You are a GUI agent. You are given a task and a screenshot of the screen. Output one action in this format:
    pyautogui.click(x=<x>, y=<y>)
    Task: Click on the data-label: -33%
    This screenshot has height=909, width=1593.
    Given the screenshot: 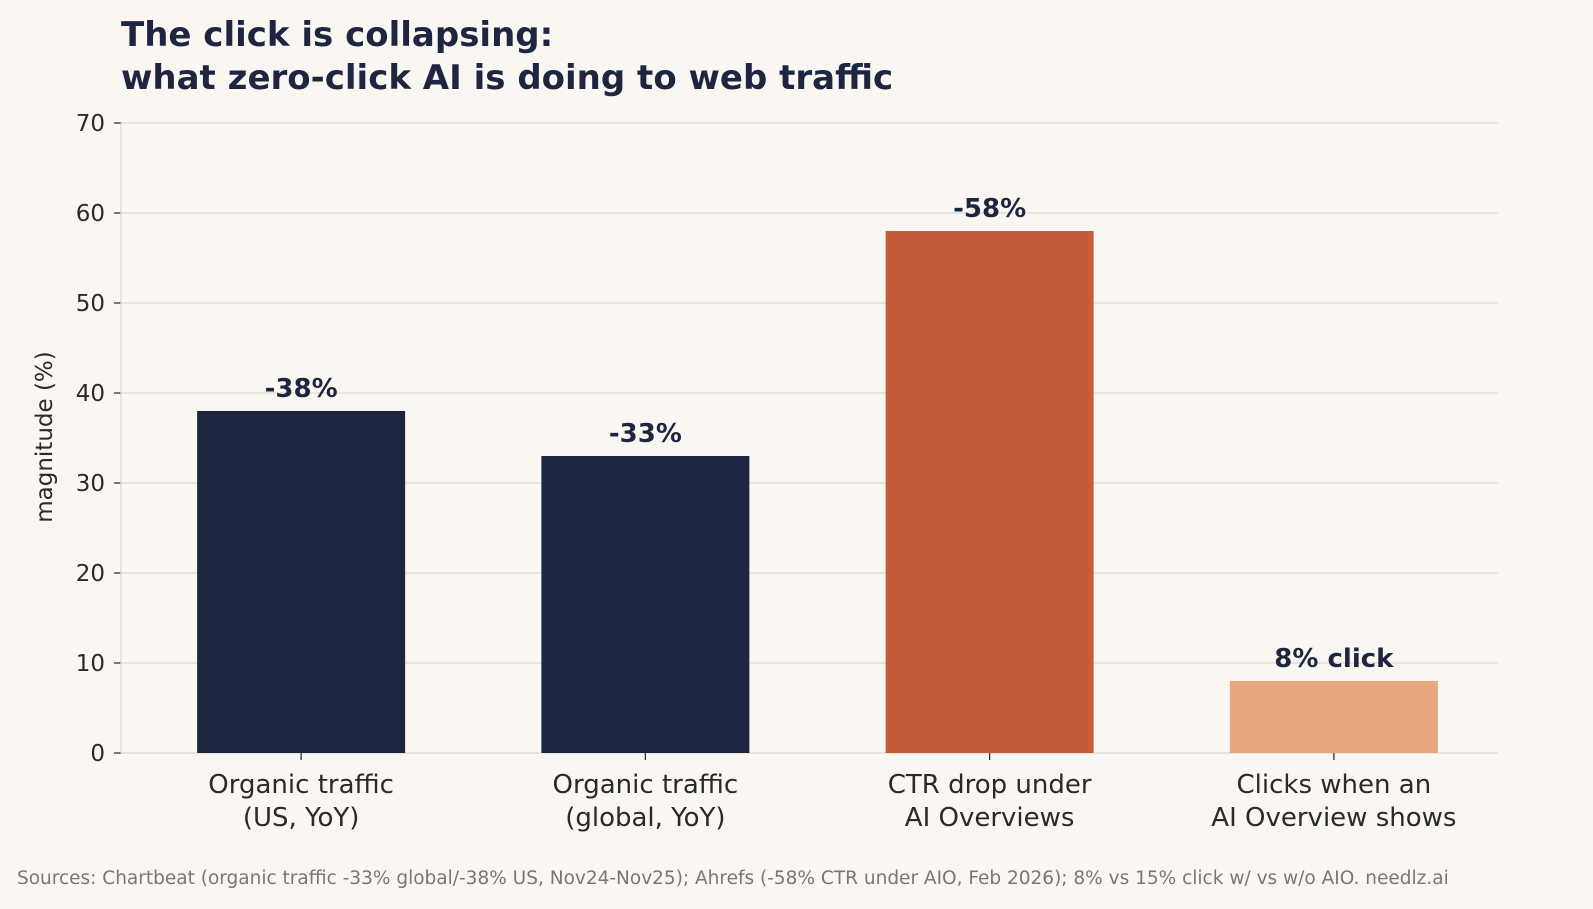 What is the action you would take?
    pyautogui.click(x=645, y=434)
    